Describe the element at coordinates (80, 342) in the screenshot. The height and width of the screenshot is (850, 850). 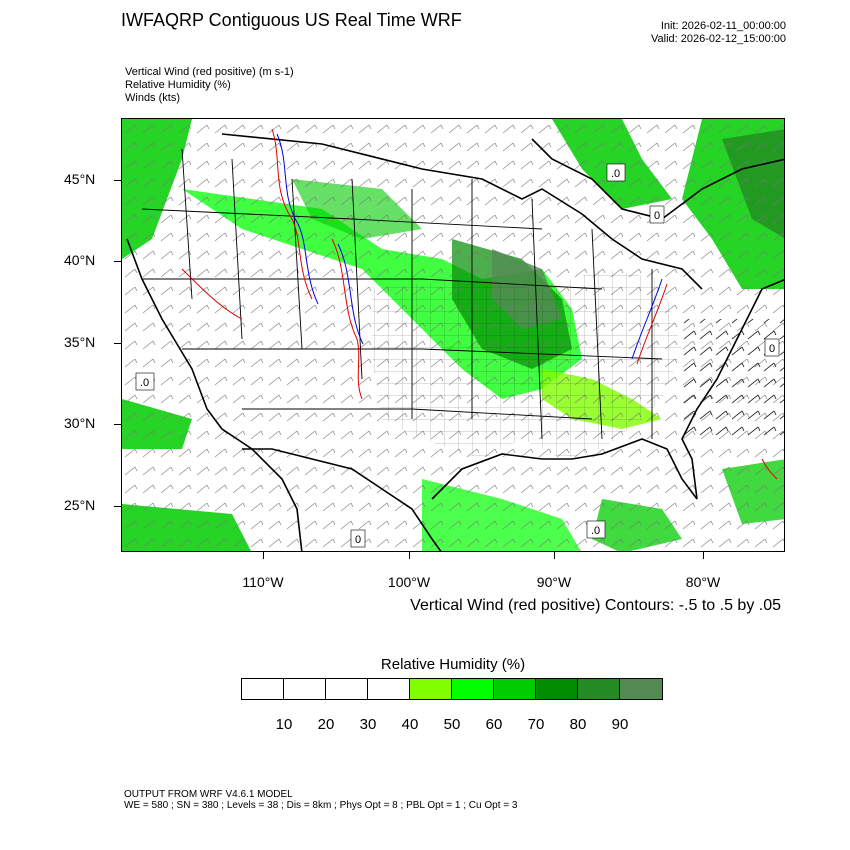
I see `lat-label: 35°N` at that location.